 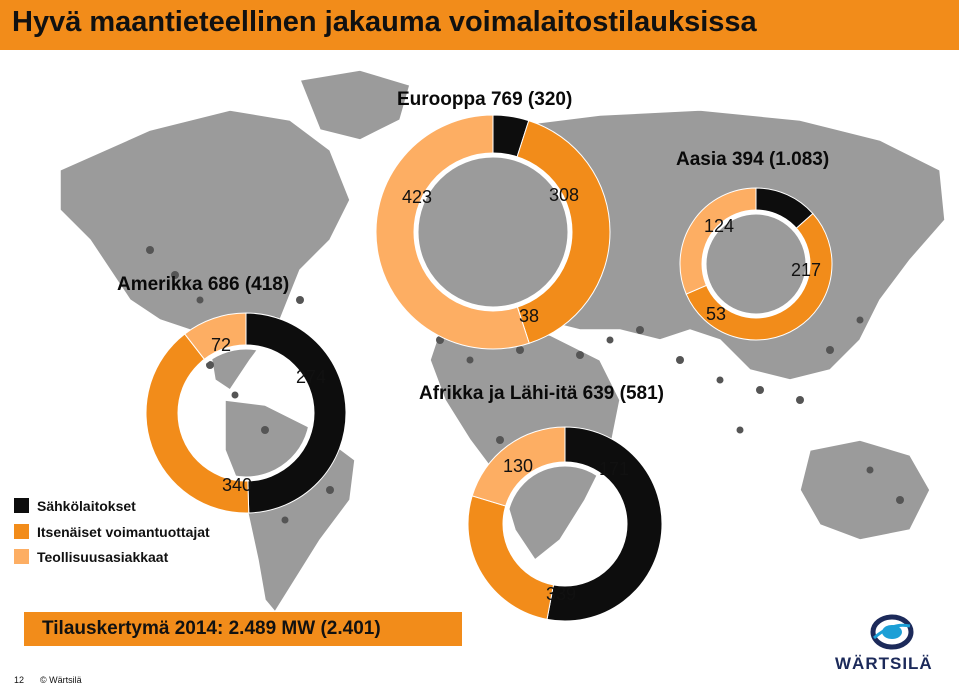 What do you see at coordinates (561, 594) in the screenshot?
I see `africa-label-sahkolaitokset: 339` at bounding box center [561, 594].